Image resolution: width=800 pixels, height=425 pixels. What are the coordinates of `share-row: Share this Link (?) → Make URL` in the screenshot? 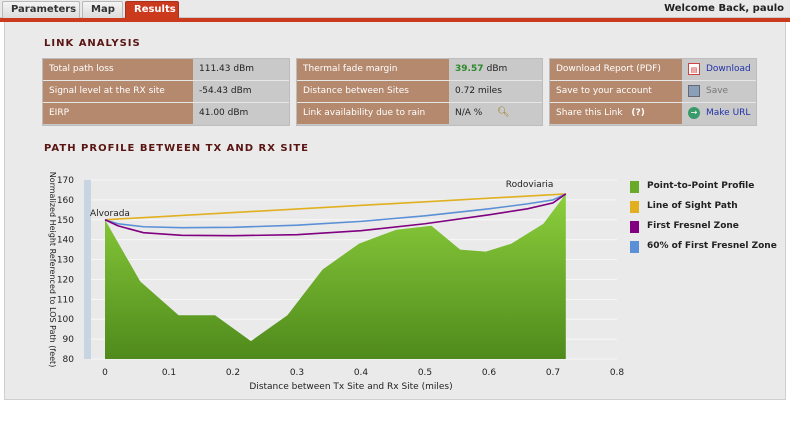 It's located at (653, 114).